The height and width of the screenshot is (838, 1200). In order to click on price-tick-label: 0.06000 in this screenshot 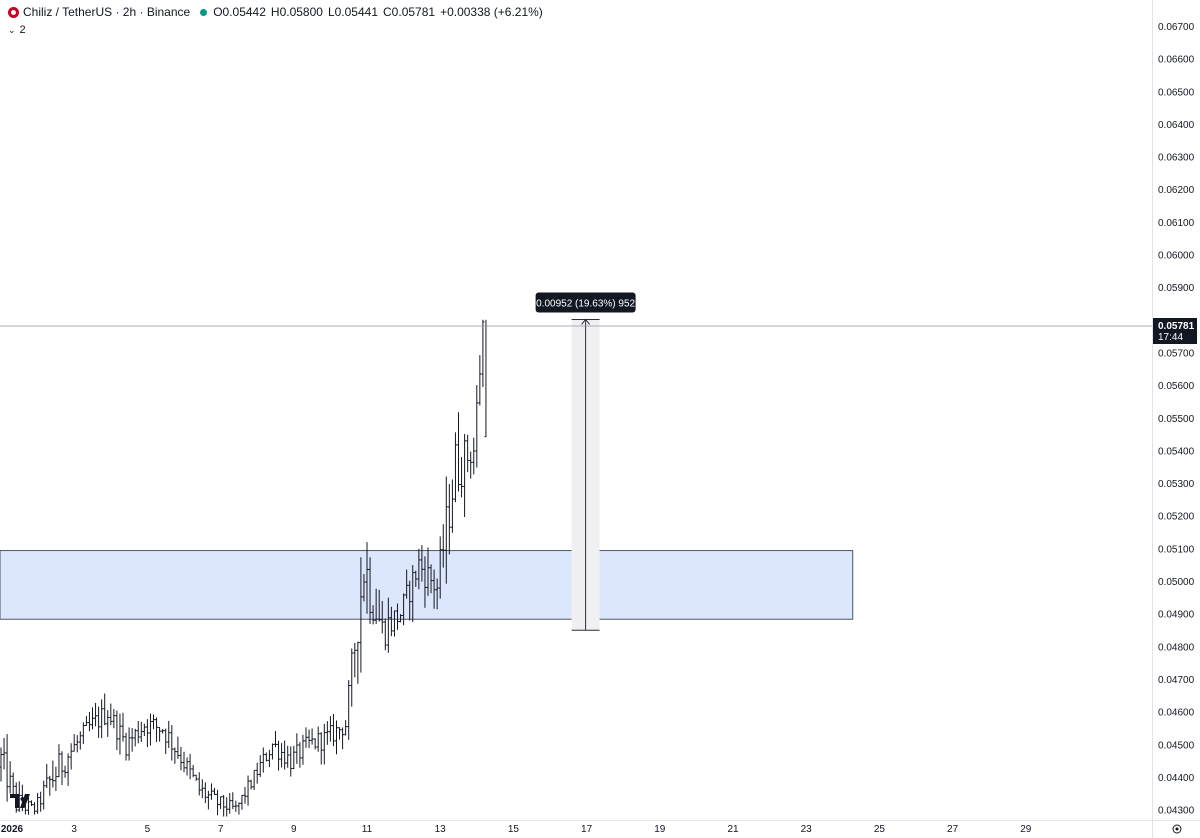, I will do `click(1176, 256)`.